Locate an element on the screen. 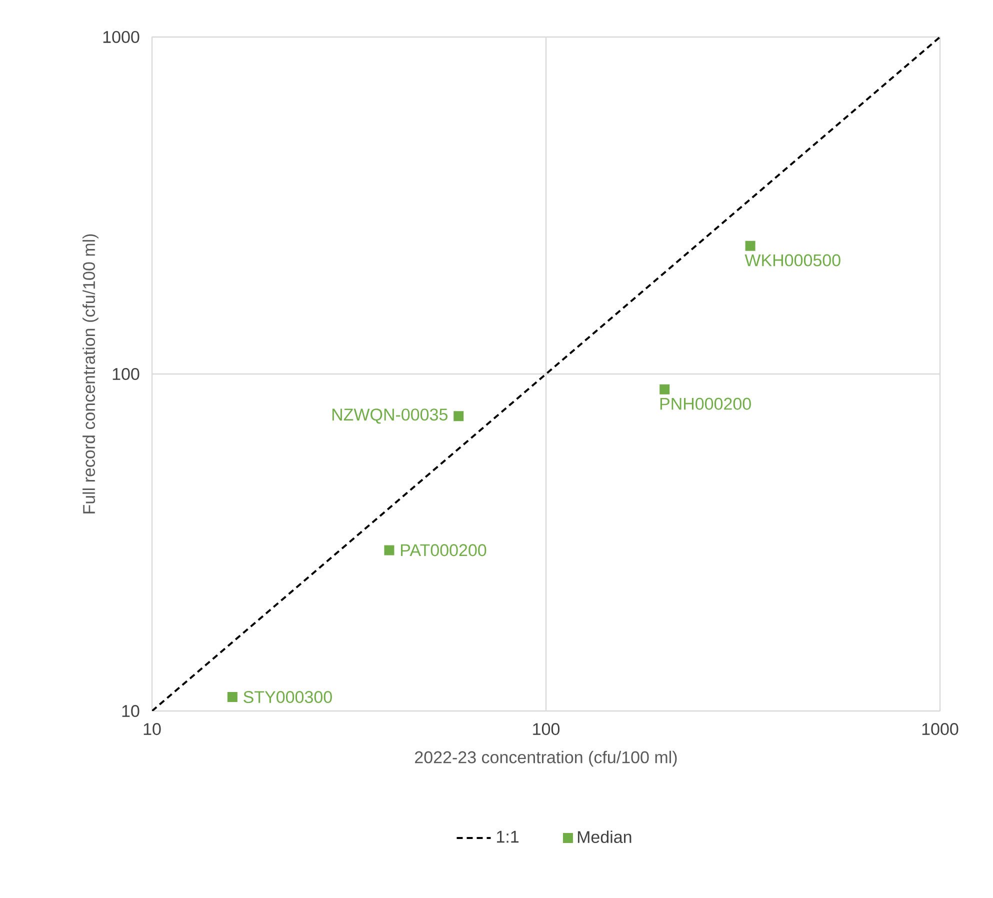 The image size is (993, 898). annotation: PAT000200 is located at coordinates (443, 550).